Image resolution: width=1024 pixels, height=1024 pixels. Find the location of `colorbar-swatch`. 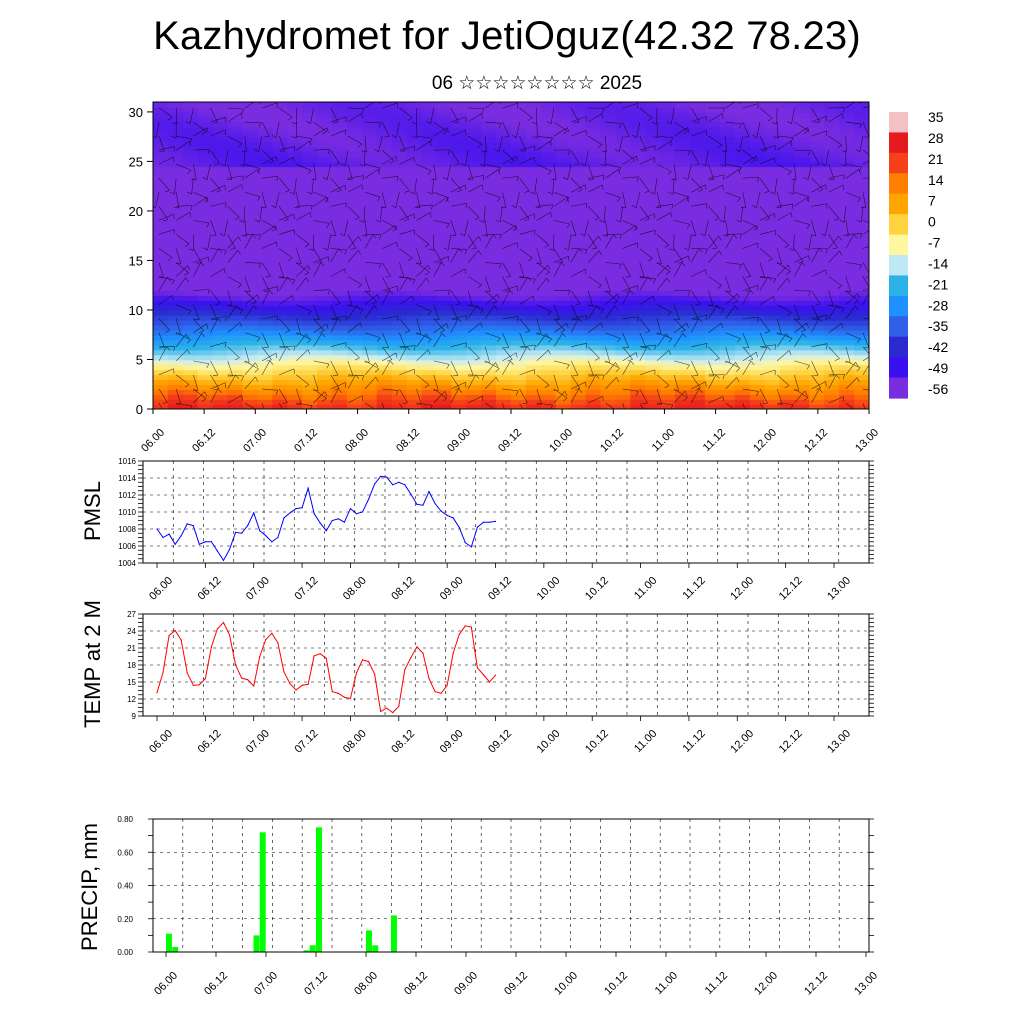

colorbar-swatch is located at coordinates (898, 204).